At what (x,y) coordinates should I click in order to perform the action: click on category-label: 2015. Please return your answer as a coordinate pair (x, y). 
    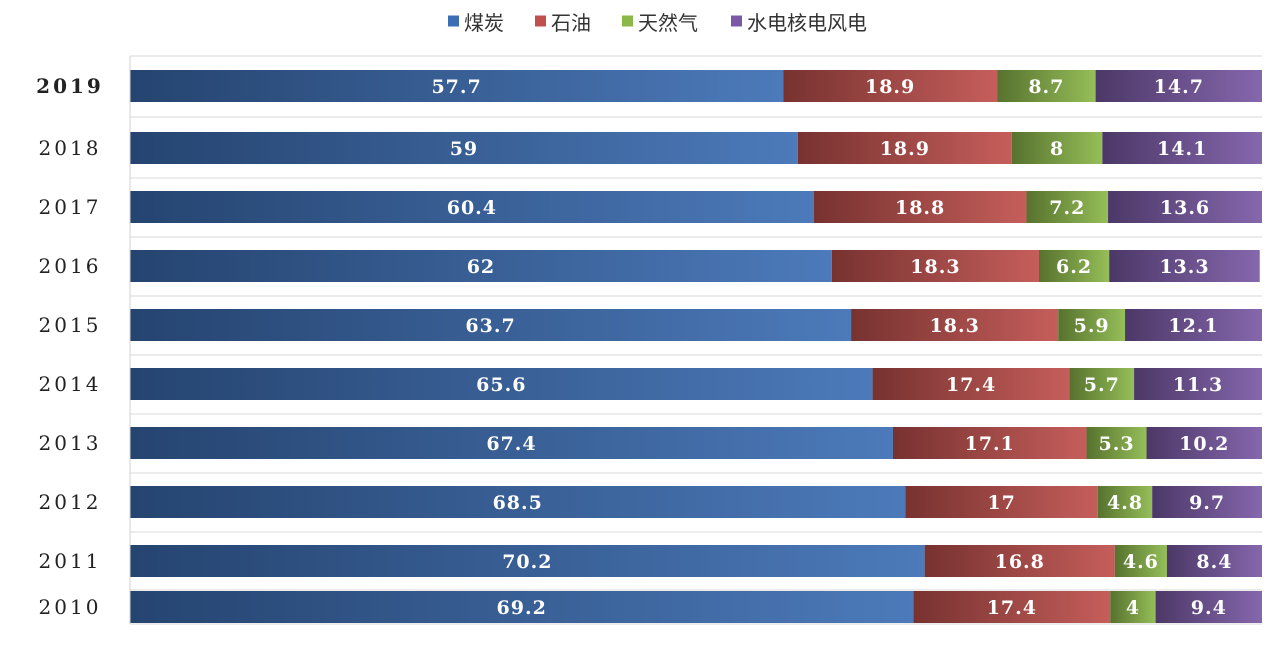
    Looking at the image, I should click on (70, 325).